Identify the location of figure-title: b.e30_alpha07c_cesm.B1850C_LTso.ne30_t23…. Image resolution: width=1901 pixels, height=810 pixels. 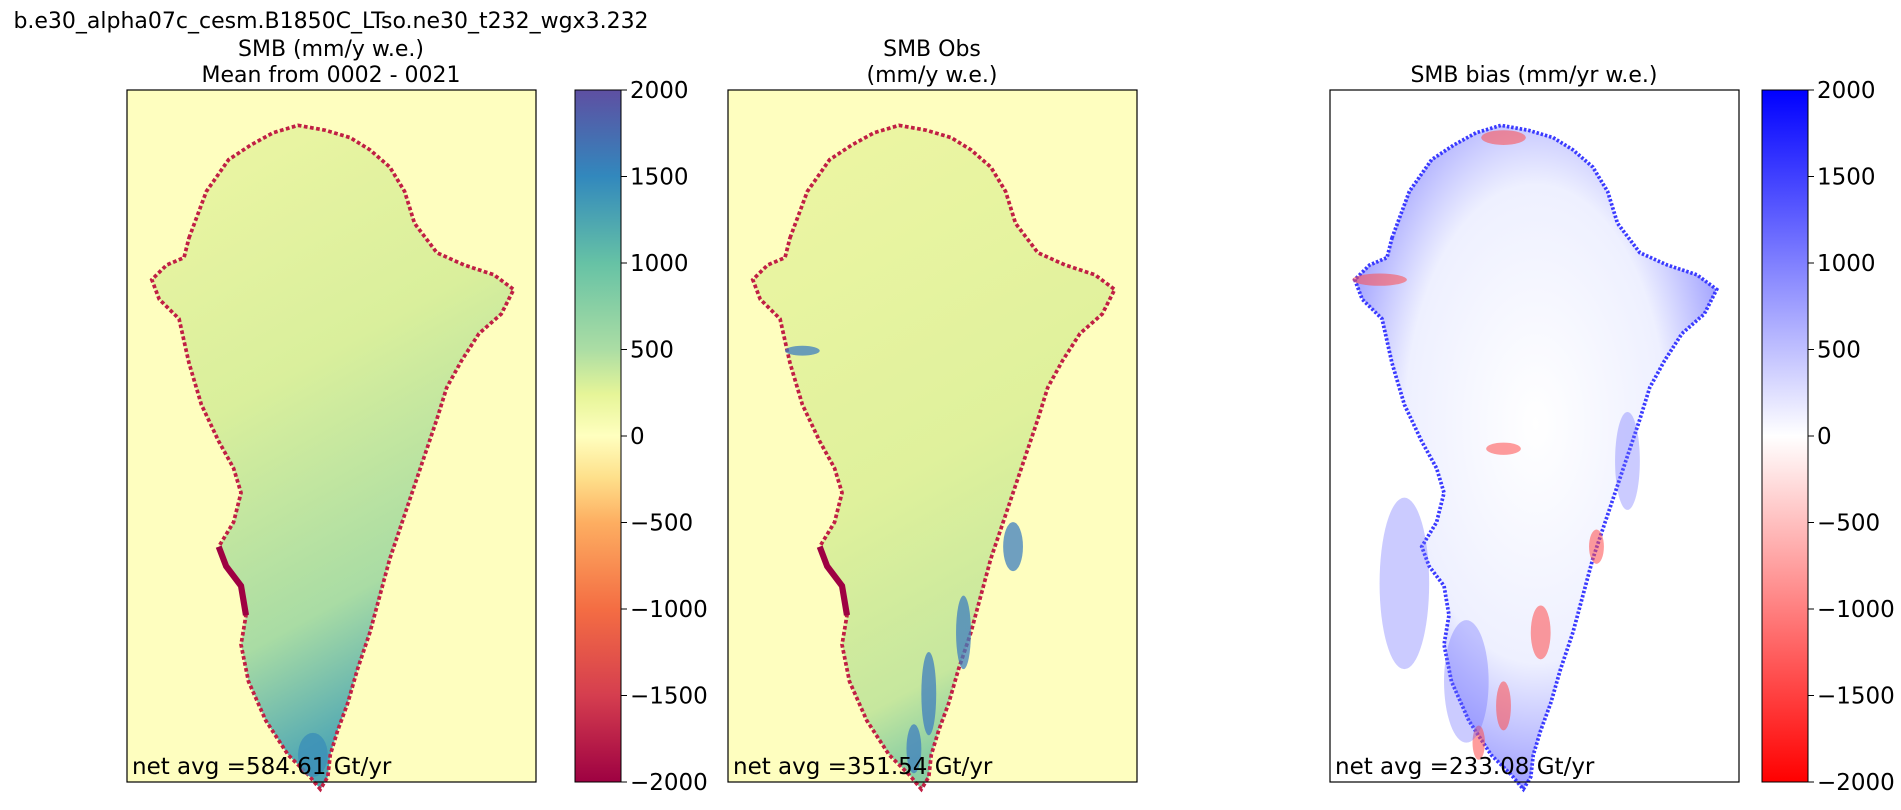
(330, 21).